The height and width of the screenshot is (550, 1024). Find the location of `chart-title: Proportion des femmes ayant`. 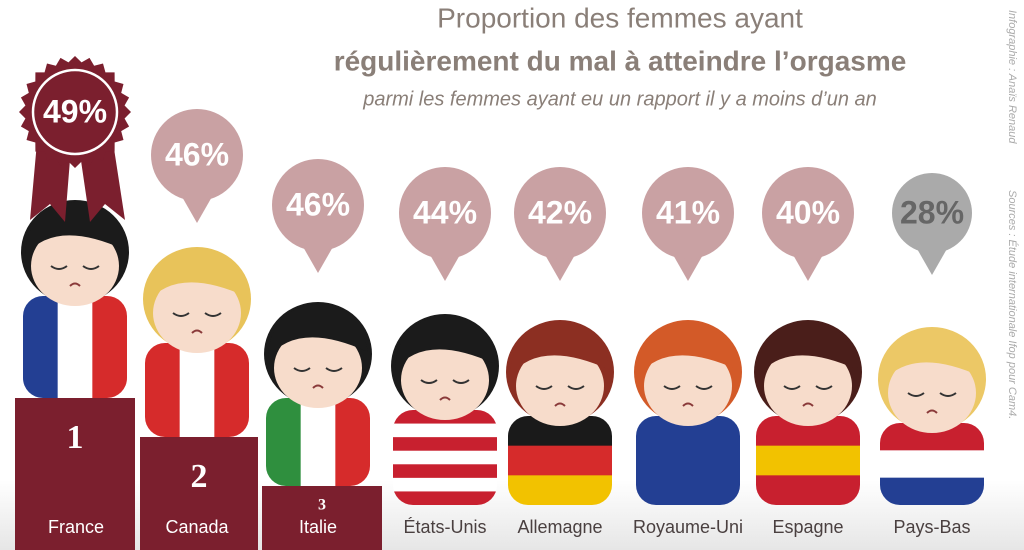

chart-title: Proportion des femmes ayant is located at coordinates (620, 17).